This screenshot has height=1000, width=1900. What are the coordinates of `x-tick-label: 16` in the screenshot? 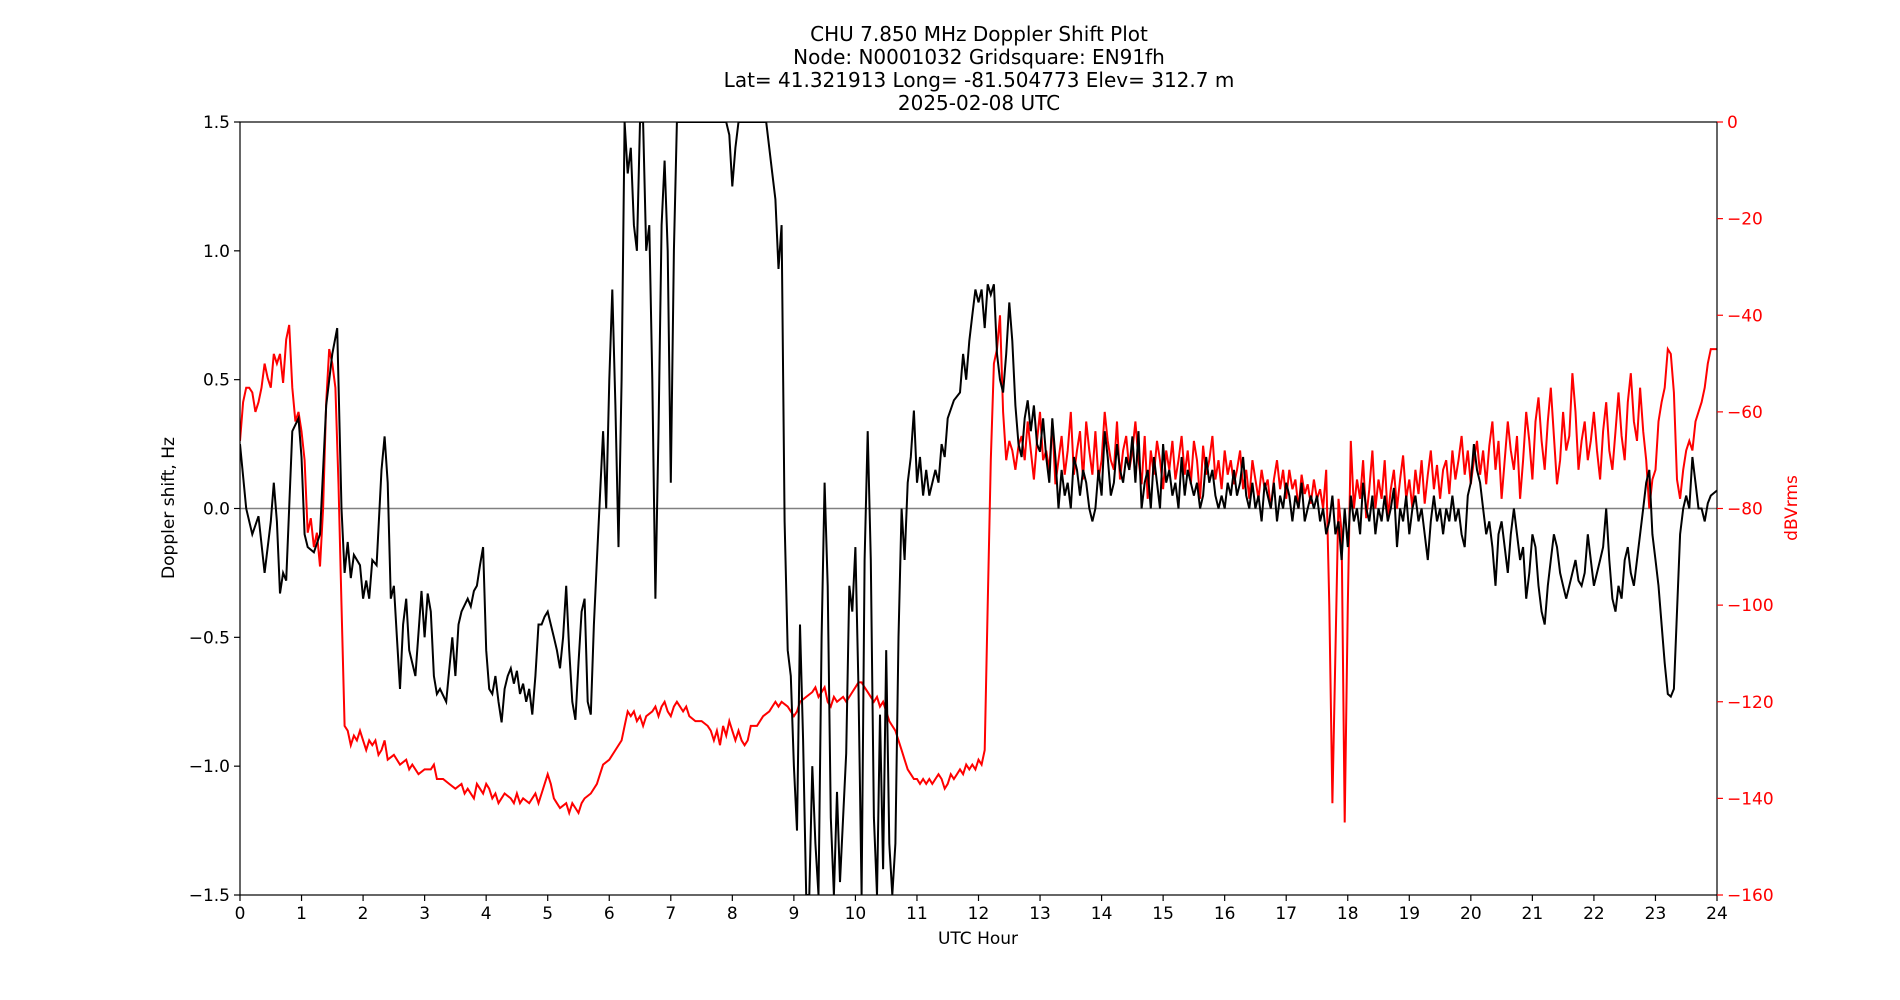 It's located at (1225, 914).